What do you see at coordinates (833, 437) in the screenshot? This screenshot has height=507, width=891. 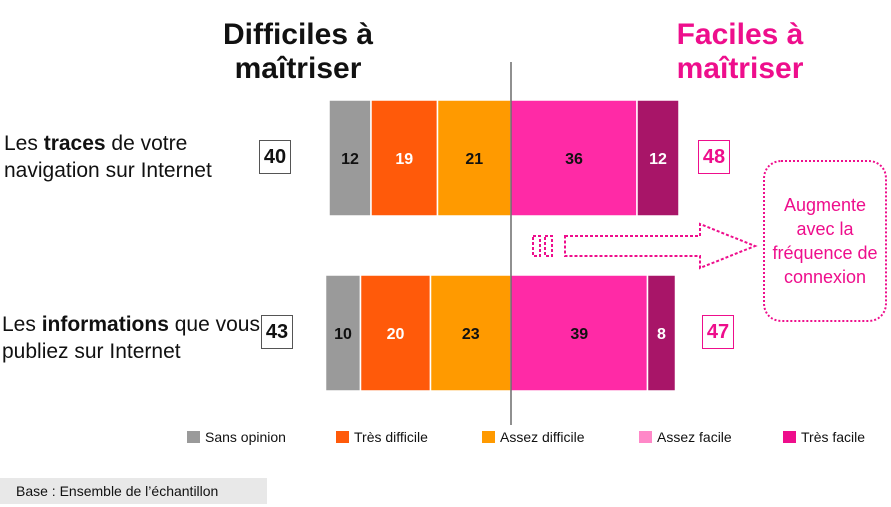 I see `legend-label-tres-facile: Très facile` at bounding box center [833, 437].